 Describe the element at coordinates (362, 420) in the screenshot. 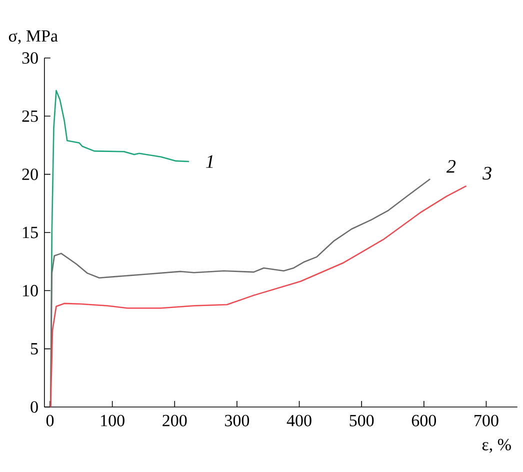

I see `x-tick-label: 500` at that location.